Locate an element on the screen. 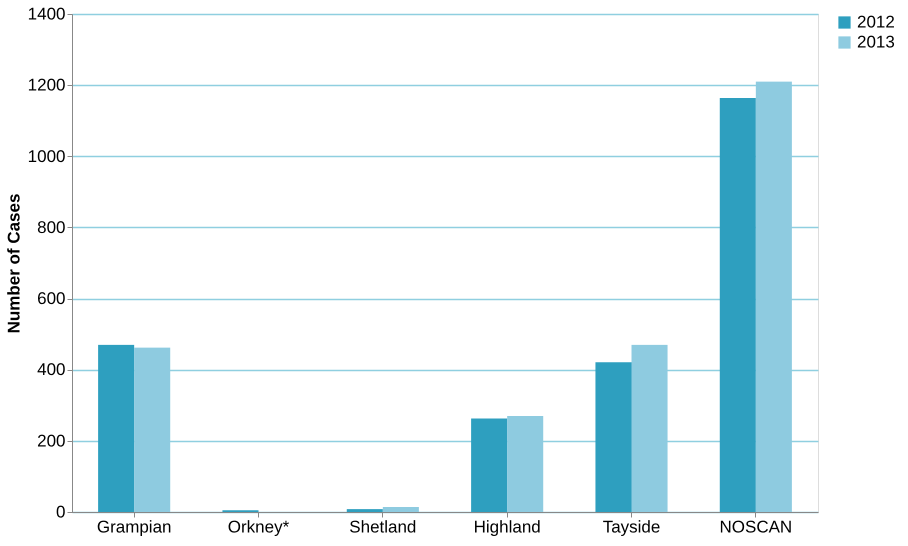 Image resolution: width=908 pixels, height=546 pixels. x-tick-label: Grampian is located at coordinates (134, 527).